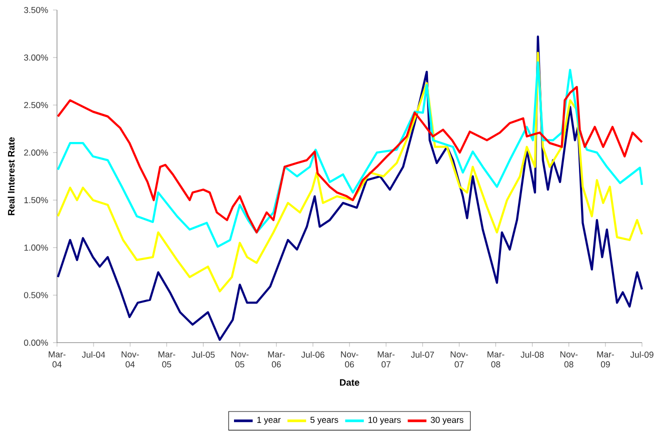 This screenshot has height=438, width=658. What do you see at coordinates (94, 354) in the screenshot?
I see `x-tick-label: Jul-04` at bounding box center [94, 354].